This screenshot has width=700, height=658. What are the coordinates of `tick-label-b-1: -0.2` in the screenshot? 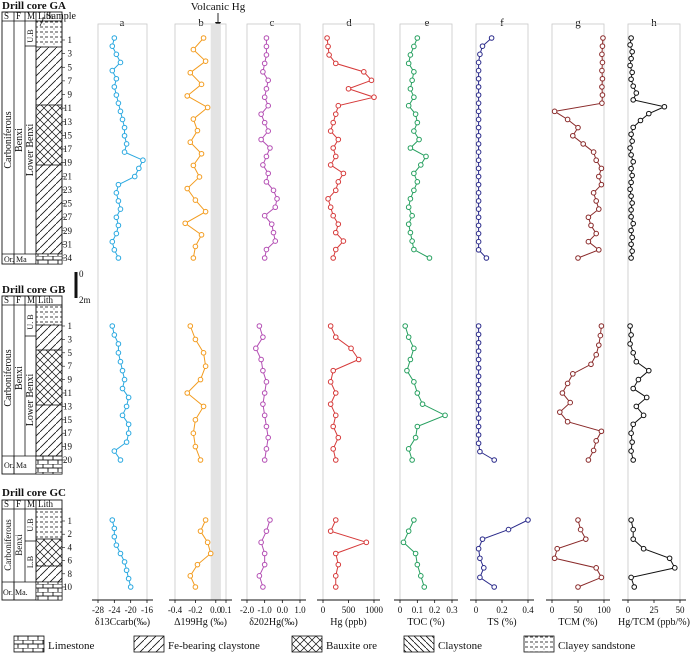 It's located at (195, 610).